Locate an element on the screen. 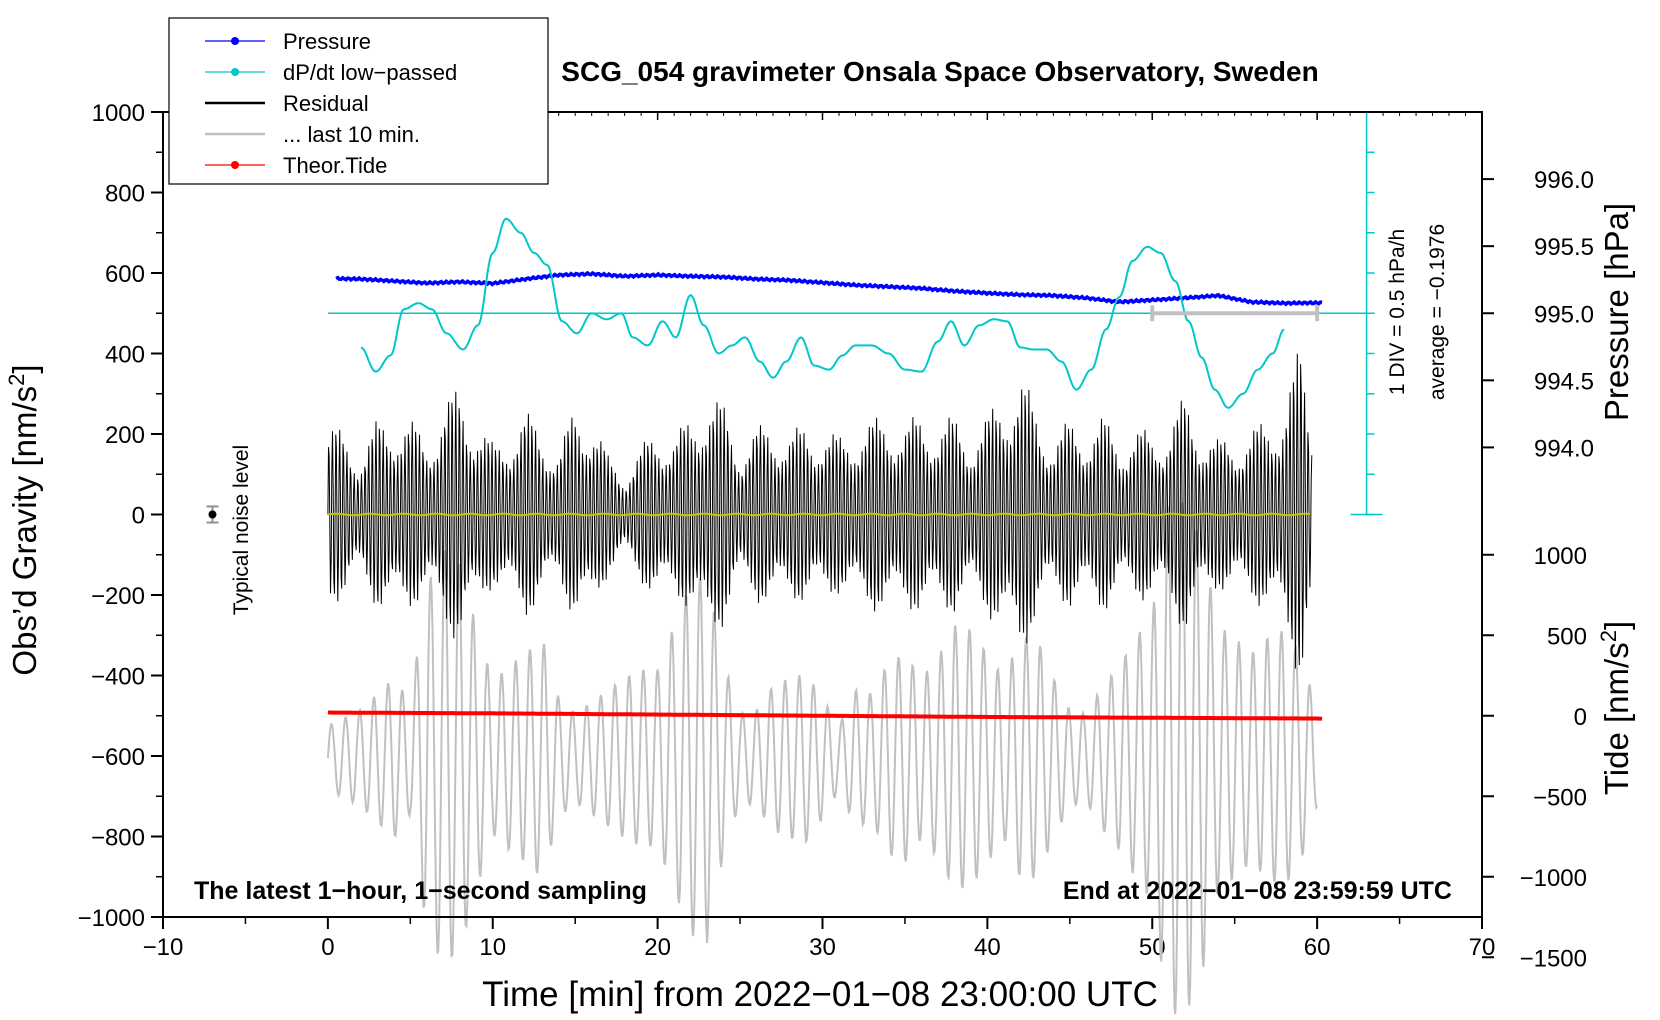 This screenshot has width=1660, height=1020. y-tick-label: −200 is located at coordinates (118, 596).